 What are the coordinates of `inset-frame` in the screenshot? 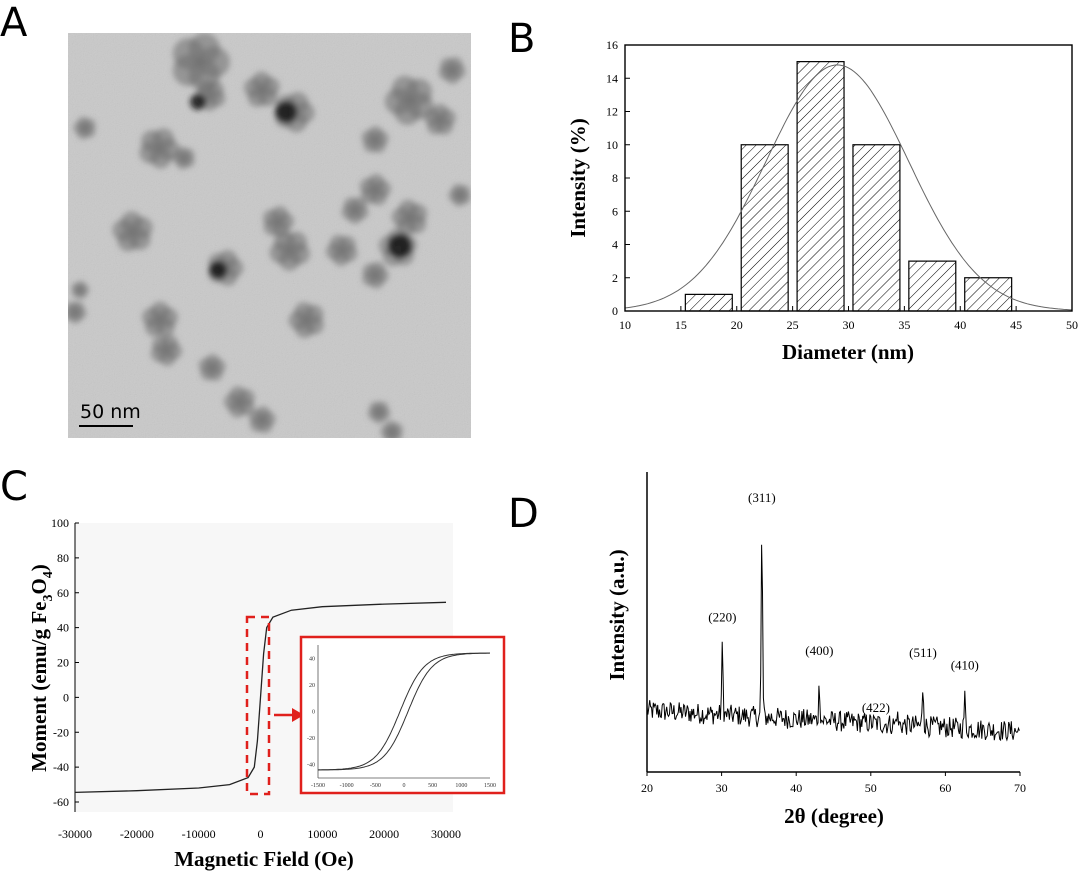 It's located at (402, 715).